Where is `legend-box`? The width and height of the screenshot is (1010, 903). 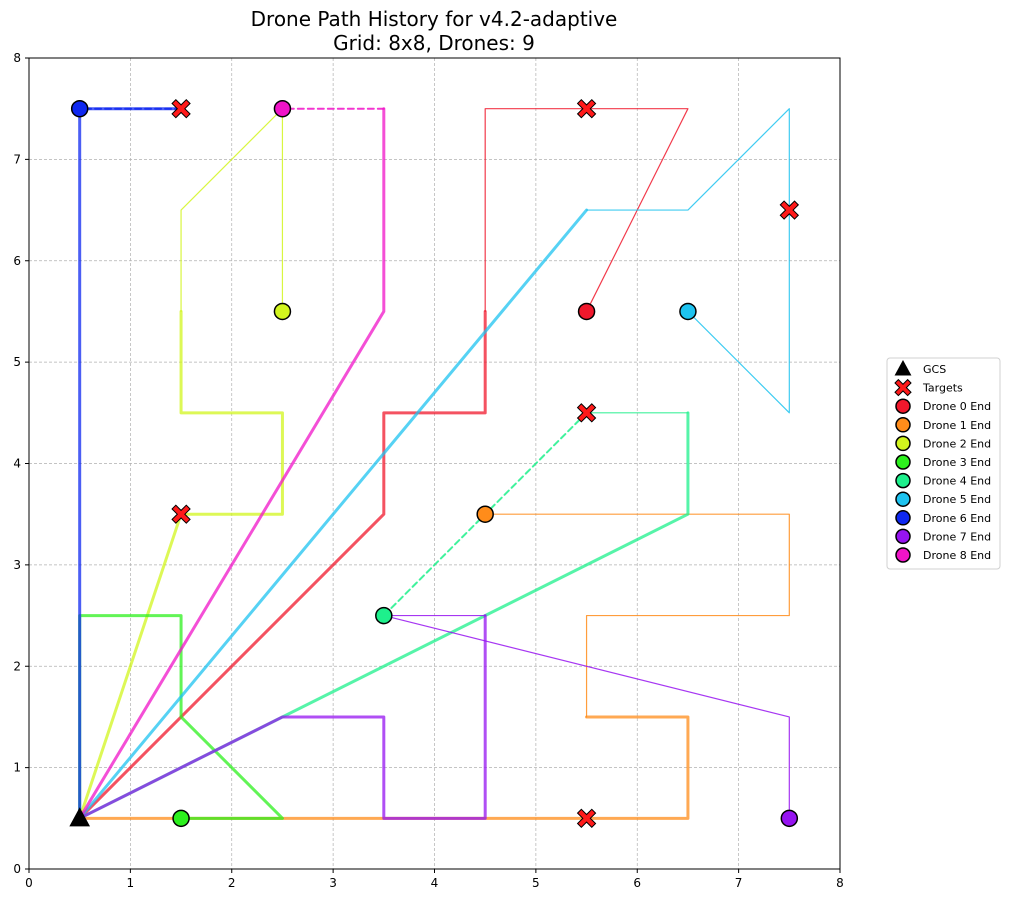 legend-box is located at coordinates (943, 463).